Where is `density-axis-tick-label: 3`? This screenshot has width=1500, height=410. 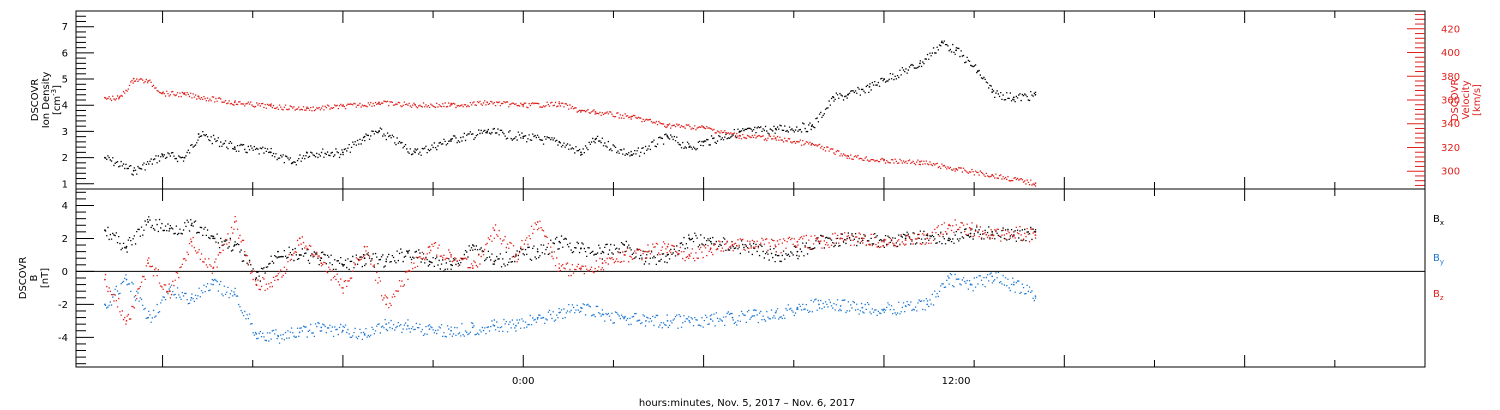 density-axis-tick-label: 3 is located at coordinates (65, 132).